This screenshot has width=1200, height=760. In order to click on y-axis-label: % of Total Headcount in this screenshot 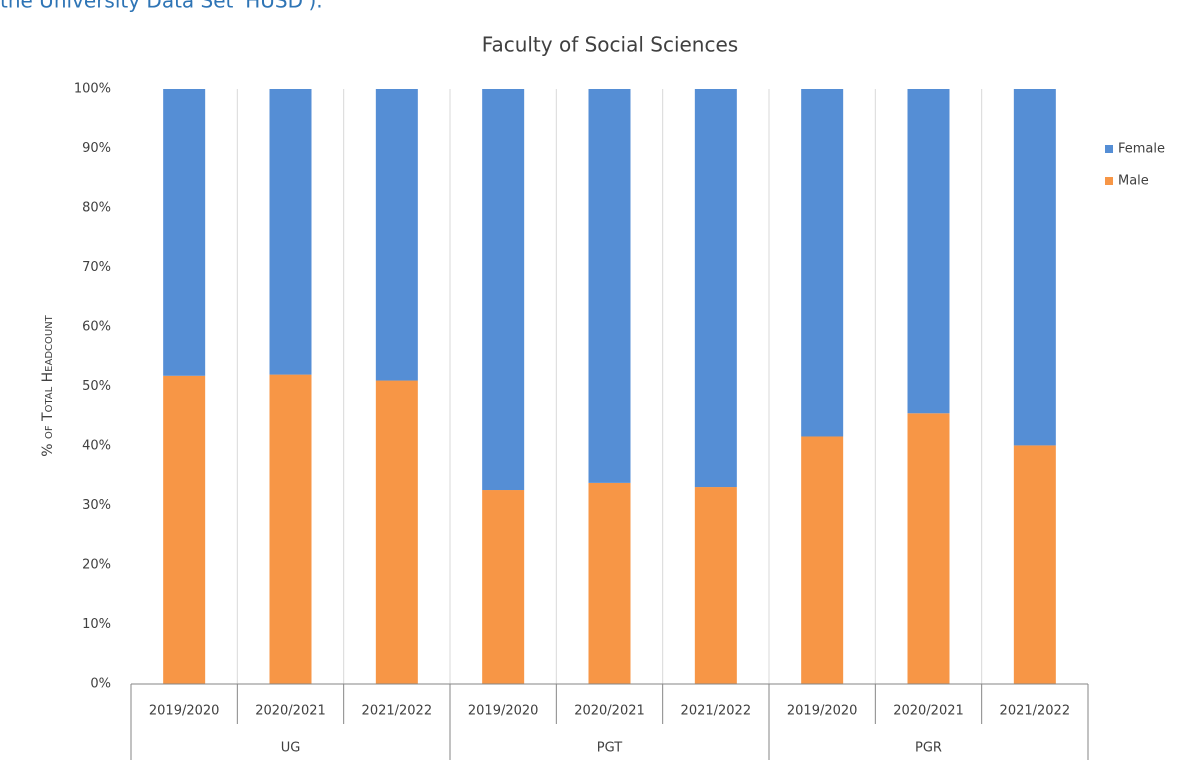, I will do `click(48, 385)`.